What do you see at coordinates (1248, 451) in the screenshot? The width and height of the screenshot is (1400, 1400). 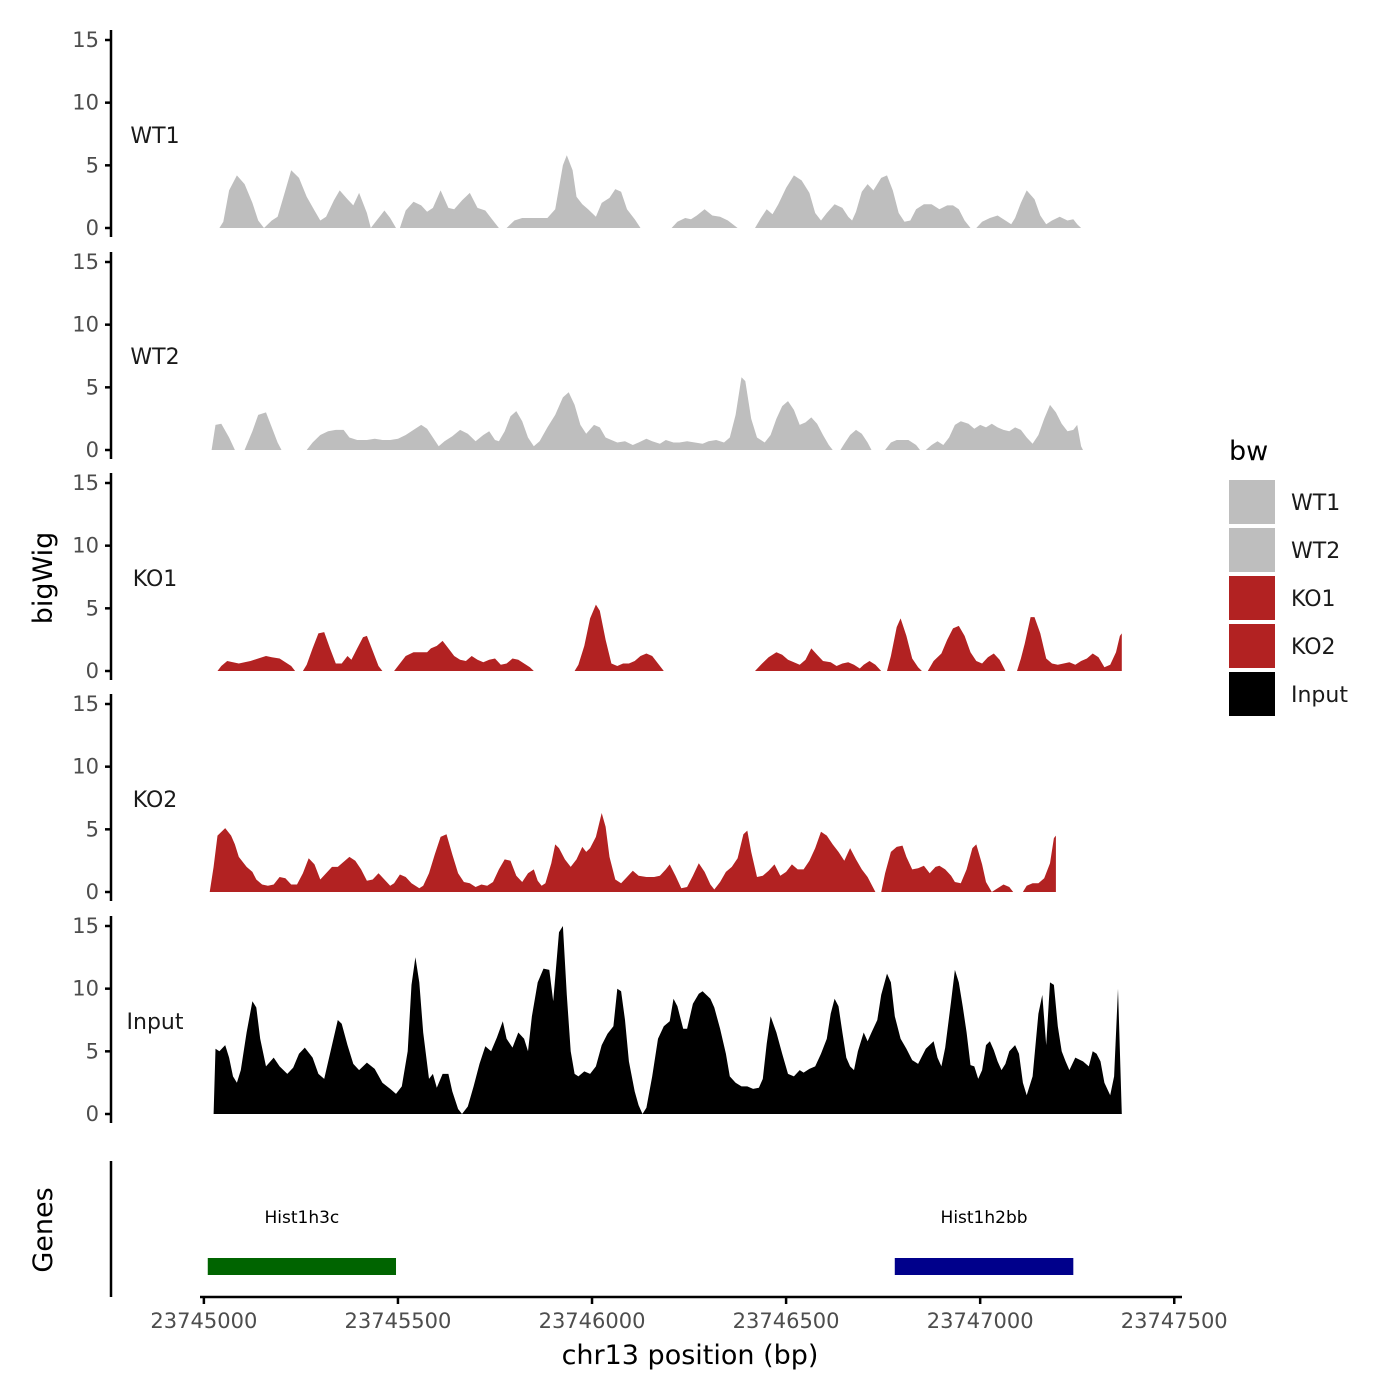 I see `legend-title: bw` at bounding box center [1248, 451].